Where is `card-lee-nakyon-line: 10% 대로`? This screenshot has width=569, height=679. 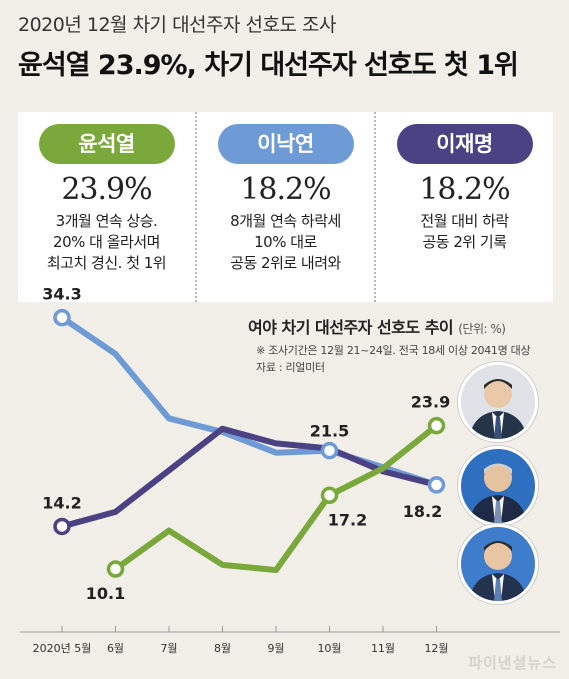 card-lee-nakyon-line: 10% 대로 is located at coordinates (285, 242).